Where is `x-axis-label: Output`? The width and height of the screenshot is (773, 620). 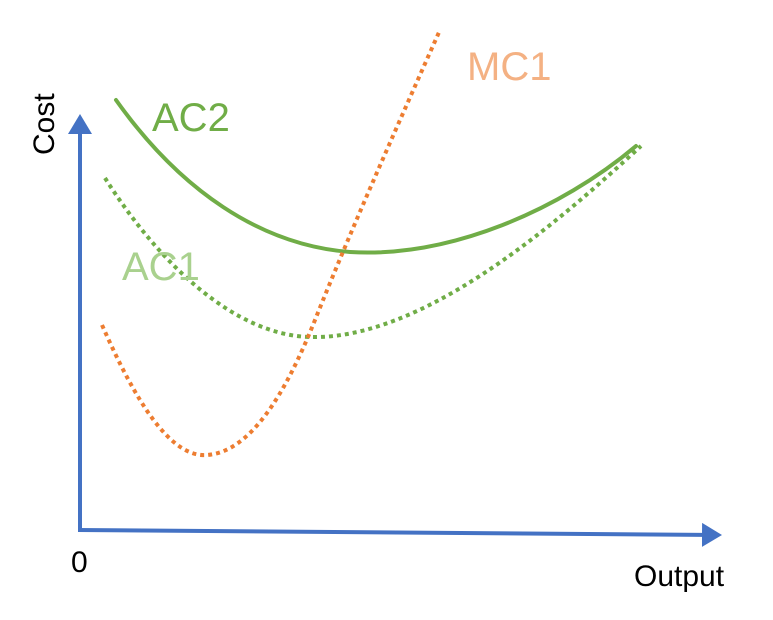 x-axis-label: Output is located at coordinates (679, 576).